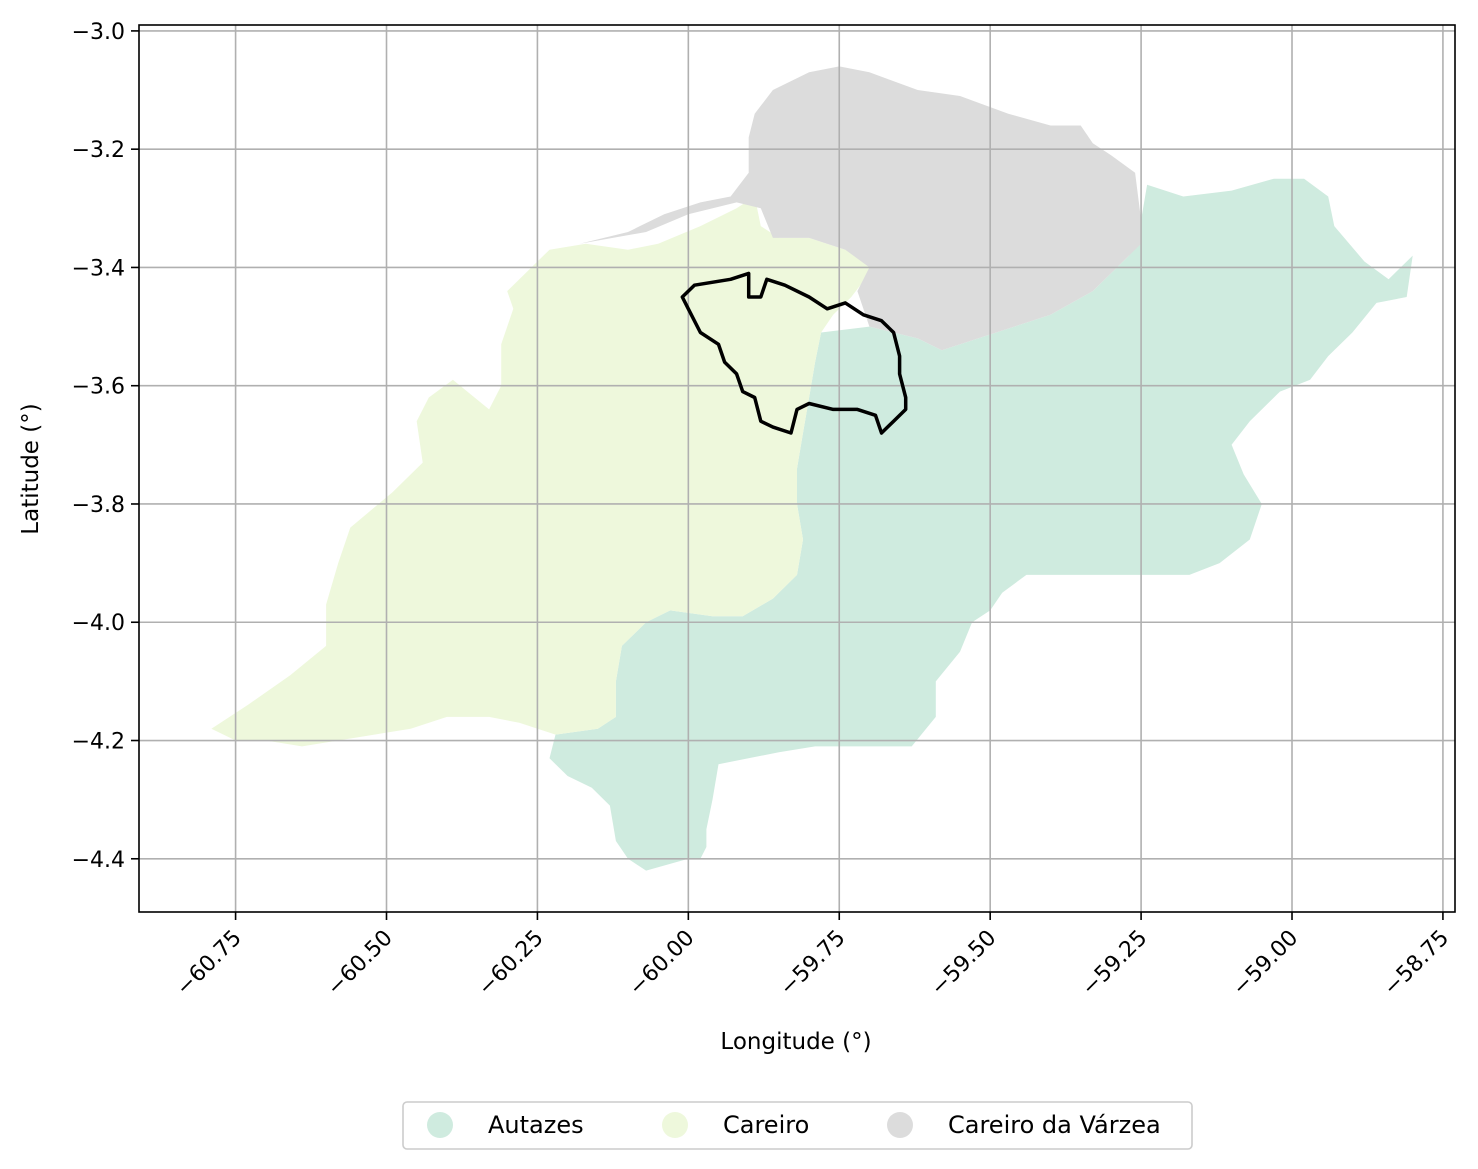 Image resolution: width=1478 pixels, height=1169 pixels. I want to click on y-tick-label: −4.4, so click(98, 860).